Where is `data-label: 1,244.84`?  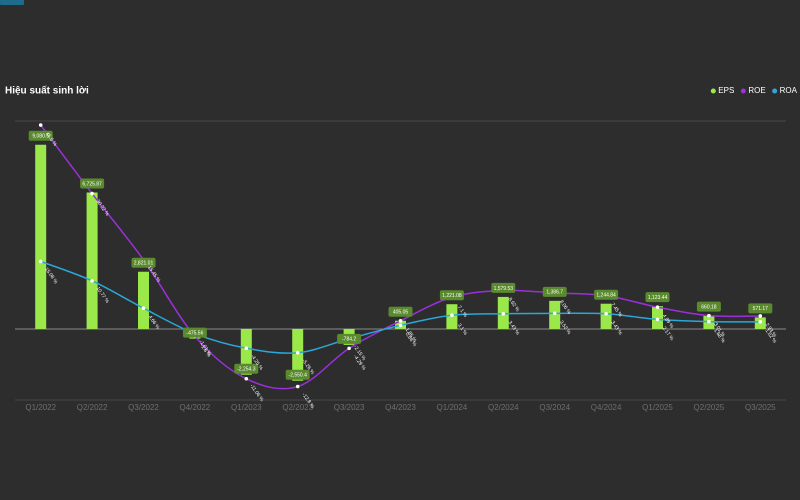 data-label: 1,244.84 is located at coordinates (606, 294).